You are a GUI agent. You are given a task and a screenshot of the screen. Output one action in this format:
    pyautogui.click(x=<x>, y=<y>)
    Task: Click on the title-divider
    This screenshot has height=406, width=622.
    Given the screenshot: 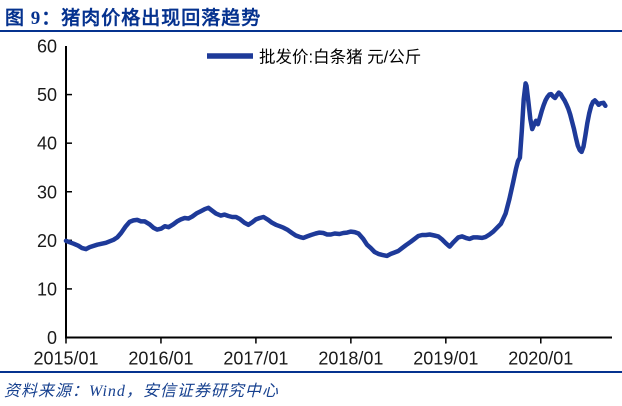 What is the action you would take?
    pyautogui.click(x=311, y=31)
    